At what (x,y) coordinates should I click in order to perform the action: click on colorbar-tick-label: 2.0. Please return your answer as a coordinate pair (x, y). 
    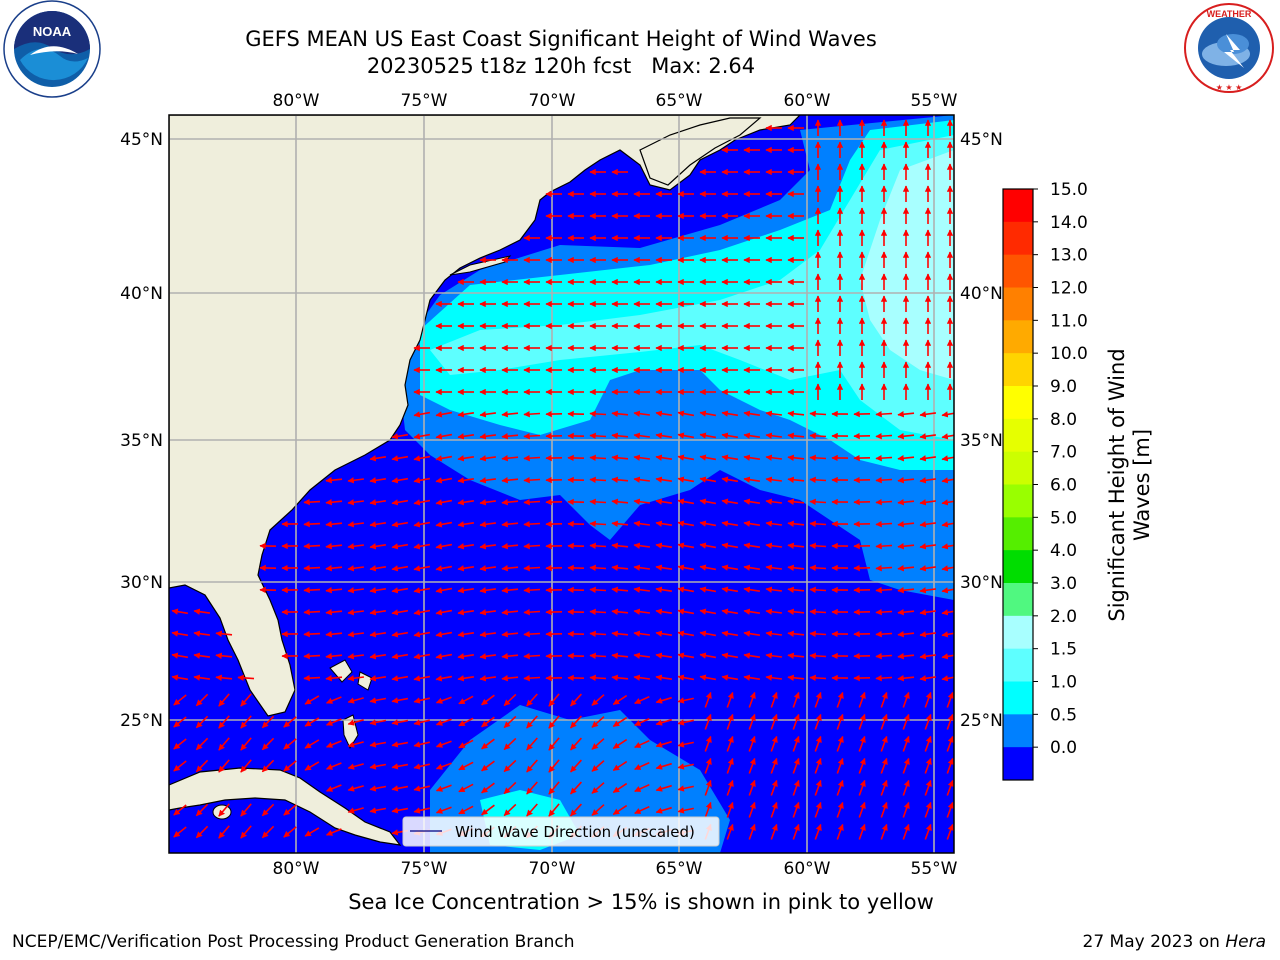
    Looking at the image, I should click on (1063, 617).